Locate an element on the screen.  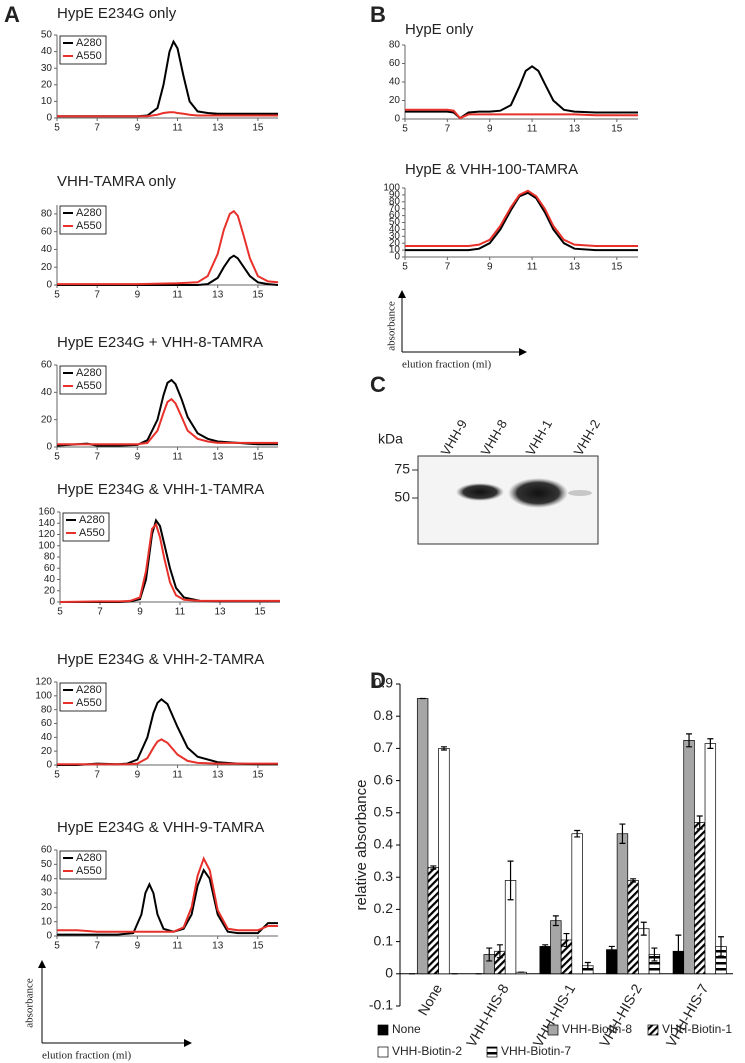
y-axis-label: relative absorbance is located at coordinates (361, 845).